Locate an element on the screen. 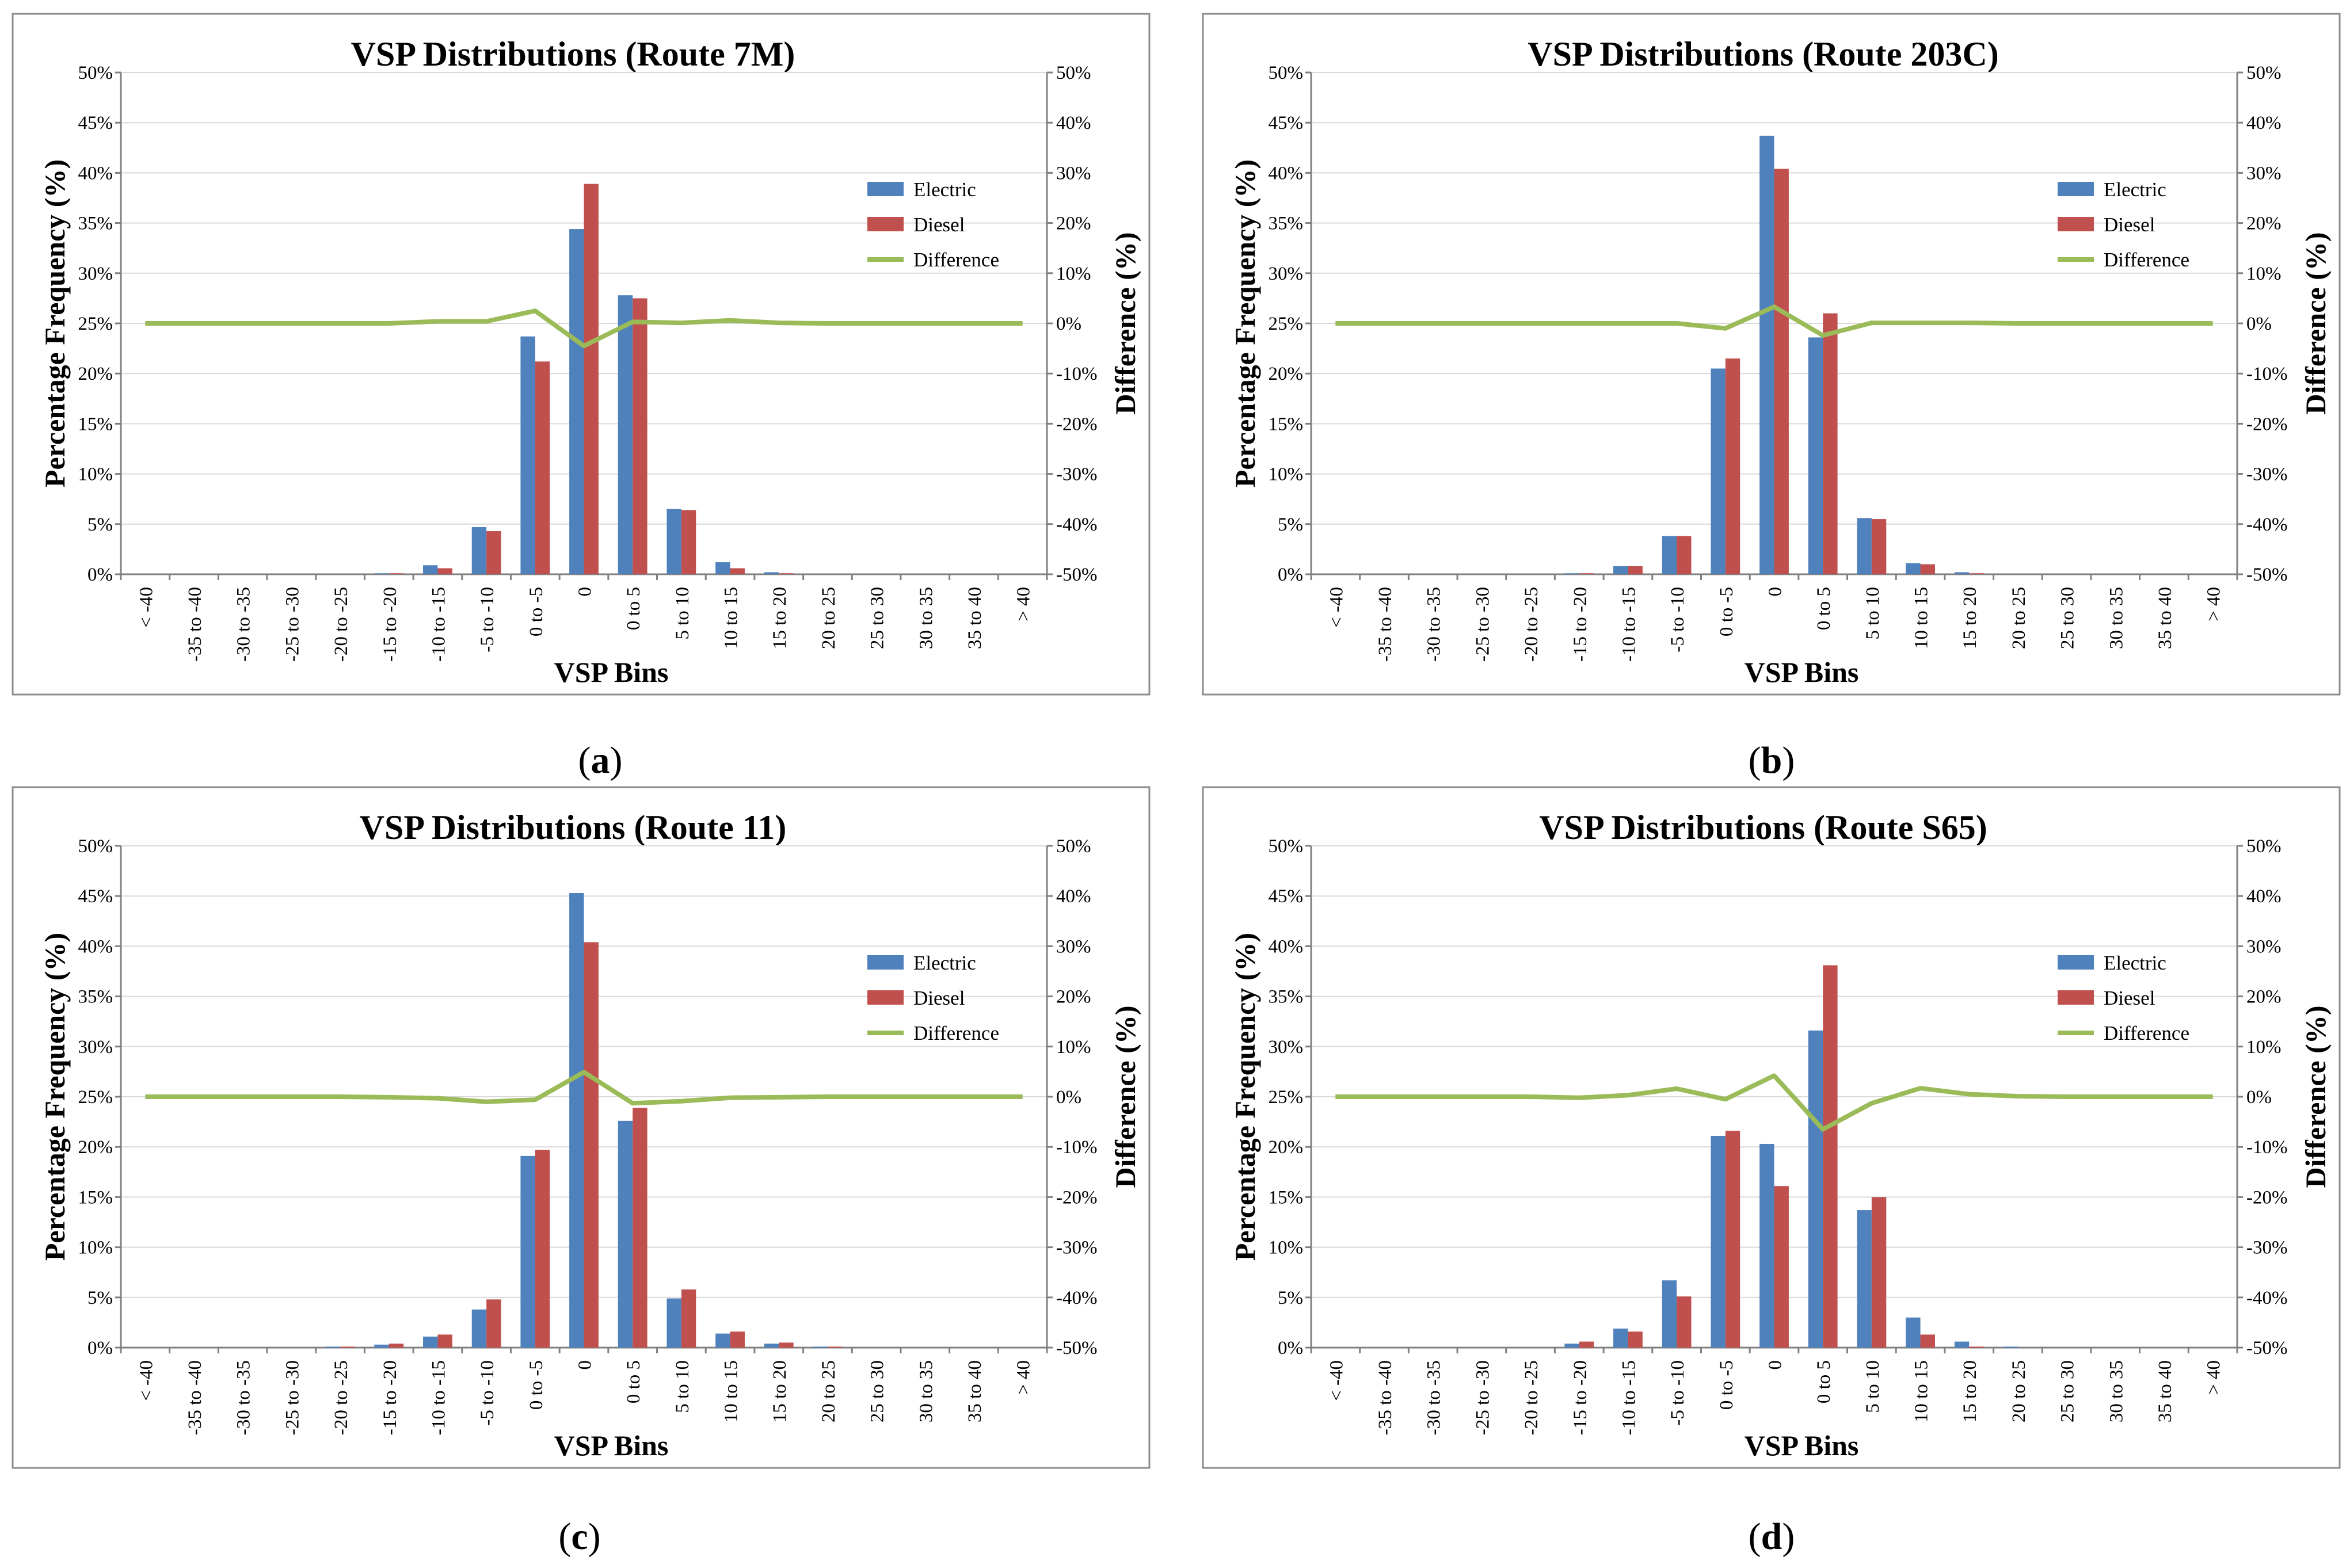 The width and height of the screenshot is (2350, 1568). x-tick-label: -25 to -30 is located at coordinates (292, 1397).